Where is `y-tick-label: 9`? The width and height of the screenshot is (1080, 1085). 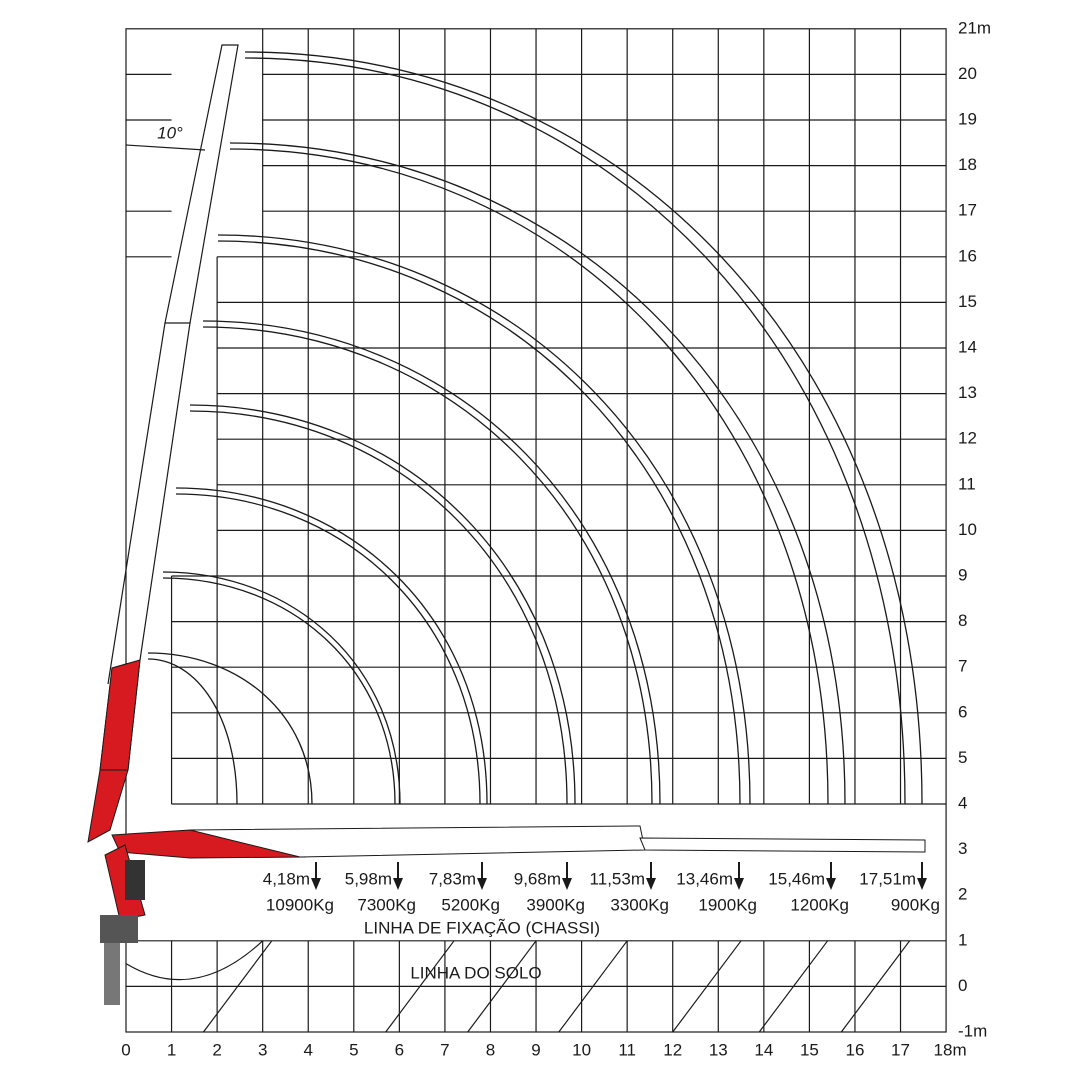
y-tick-label: 9 is located at coordinates (962, 574).